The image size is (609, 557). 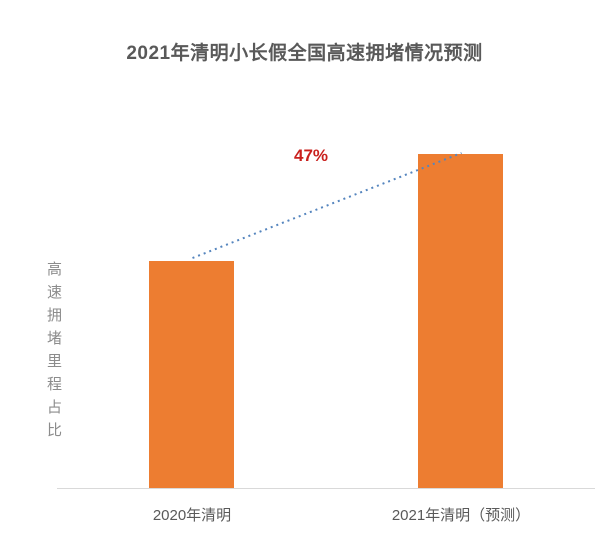 I want to click on chart-title: 2021年清明小长假全国高速拥堵情况预测, so click(x=304, y=53).